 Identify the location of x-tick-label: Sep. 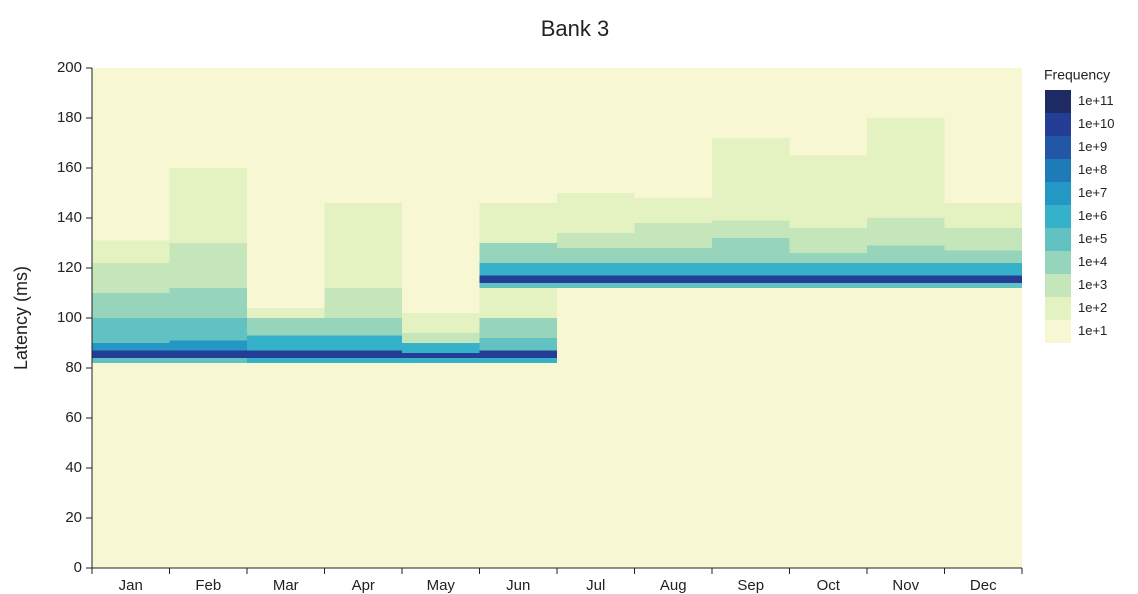
(750, 585).